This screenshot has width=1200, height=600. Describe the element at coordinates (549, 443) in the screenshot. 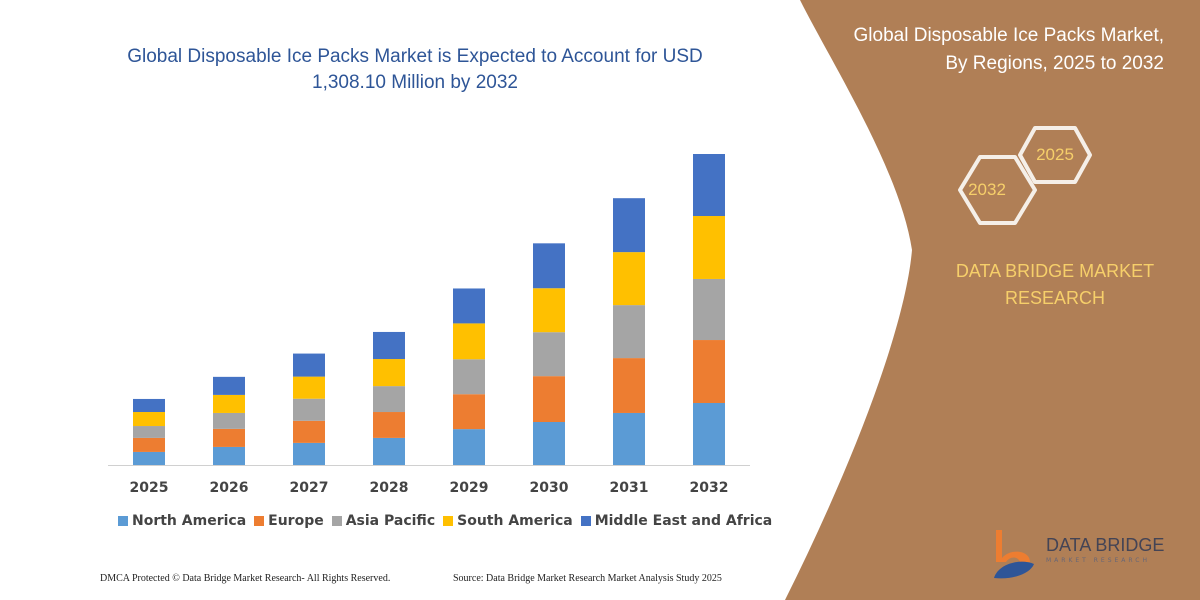

I see `bar-segment-2030-north-america` at that location.